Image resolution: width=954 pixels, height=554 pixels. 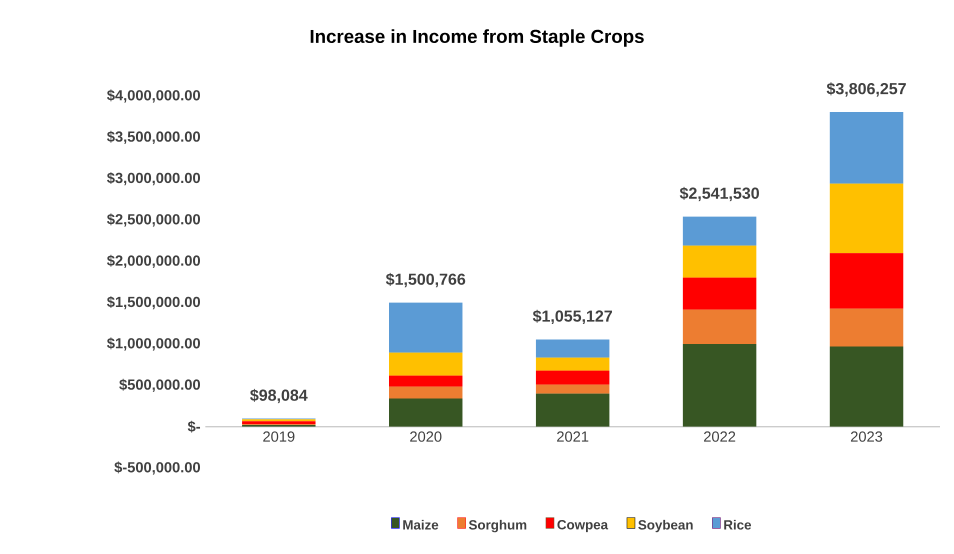 What do you see at coordinates (153, 261) in the screenshot?
I see `y-tick-label: $2,000,000.00` at bounding box center [153, 261].